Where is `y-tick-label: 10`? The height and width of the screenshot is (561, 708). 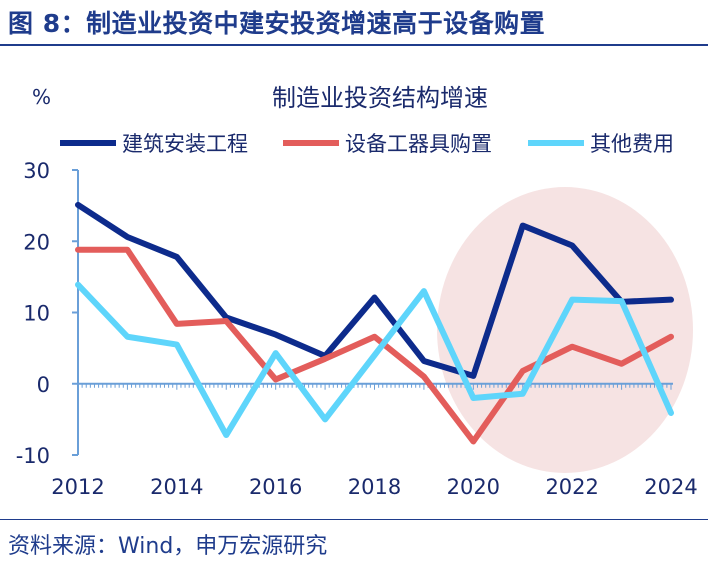 y-tick-label: 10 is located at coordinates (36, 314).